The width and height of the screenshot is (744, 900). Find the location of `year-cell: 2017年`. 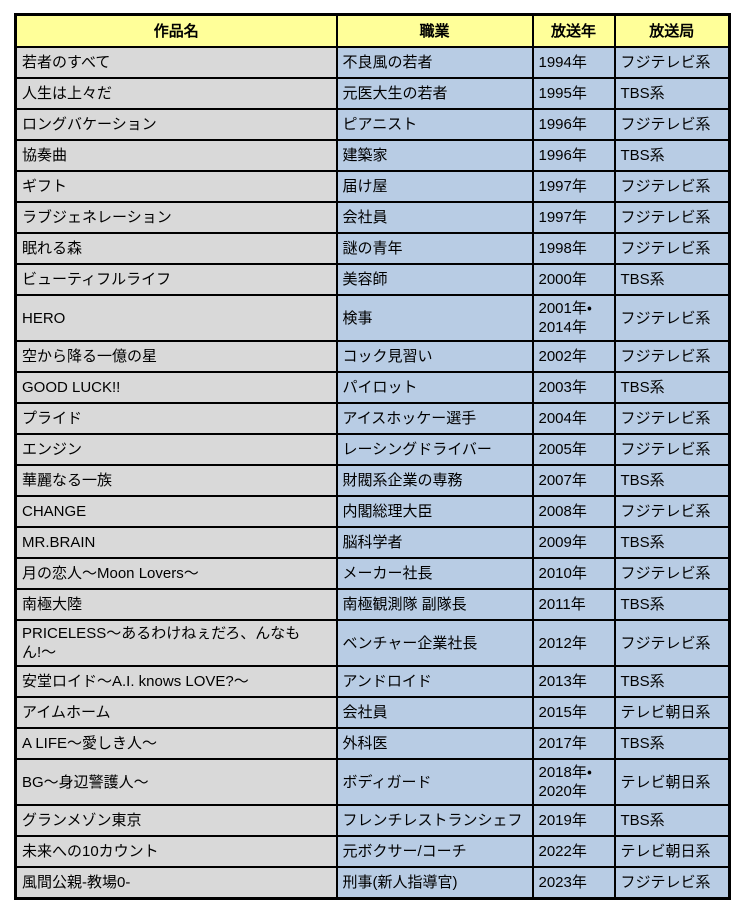

year-cell: 2017年 is located at coordinates (573, 743).